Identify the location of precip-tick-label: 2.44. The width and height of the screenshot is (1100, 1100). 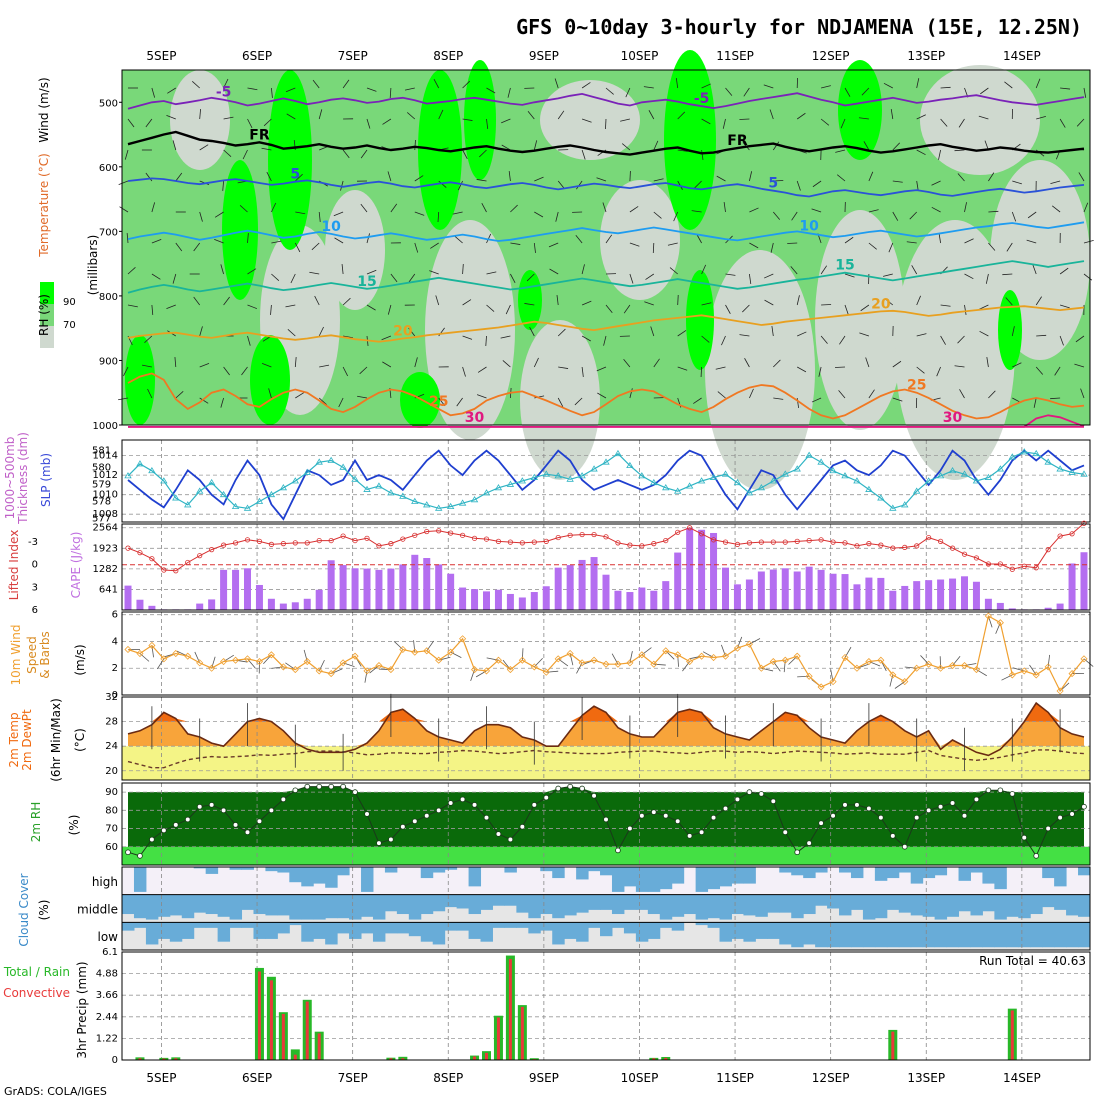
(107, 1017).